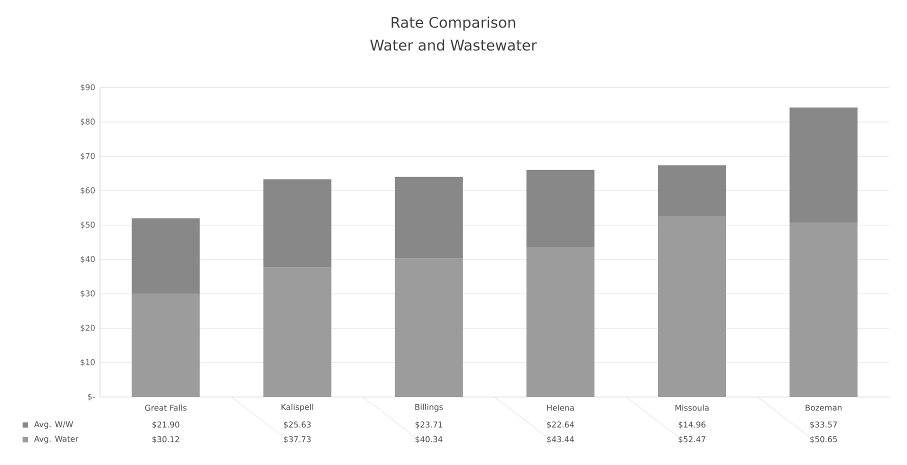  Describe the element at coordinates (87, 88) in the screenshot. I see `y-tick-label: $90` at that location.